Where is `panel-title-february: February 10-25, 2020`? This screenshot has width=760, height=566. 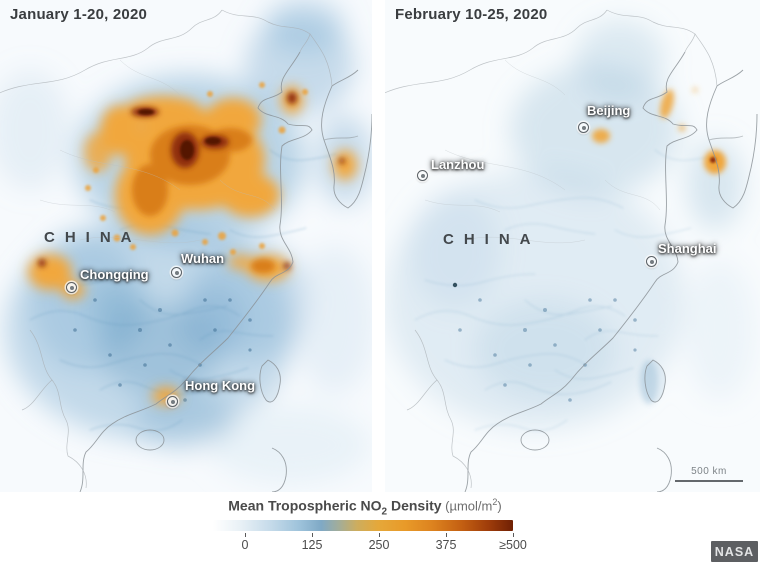 panel-title-february: February 10-25, 2020 is located at coordinates (471, 14).